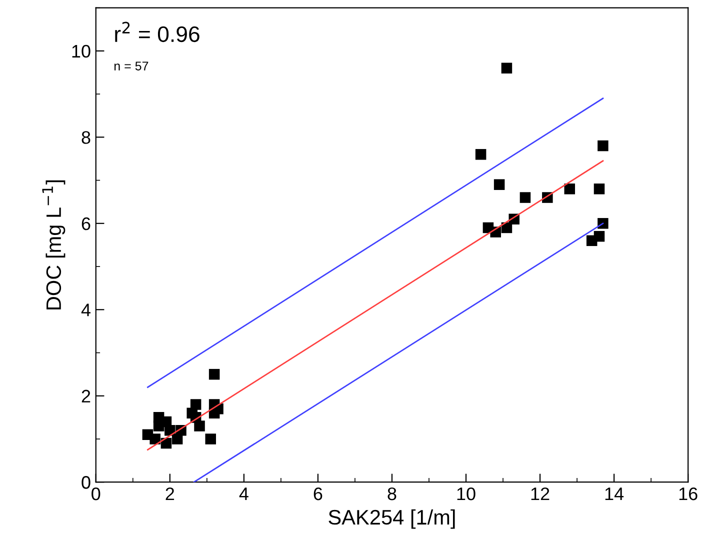 This screenshot has height=558, width=705. I want to click on x-tick-label: 2, so click(170, 493).